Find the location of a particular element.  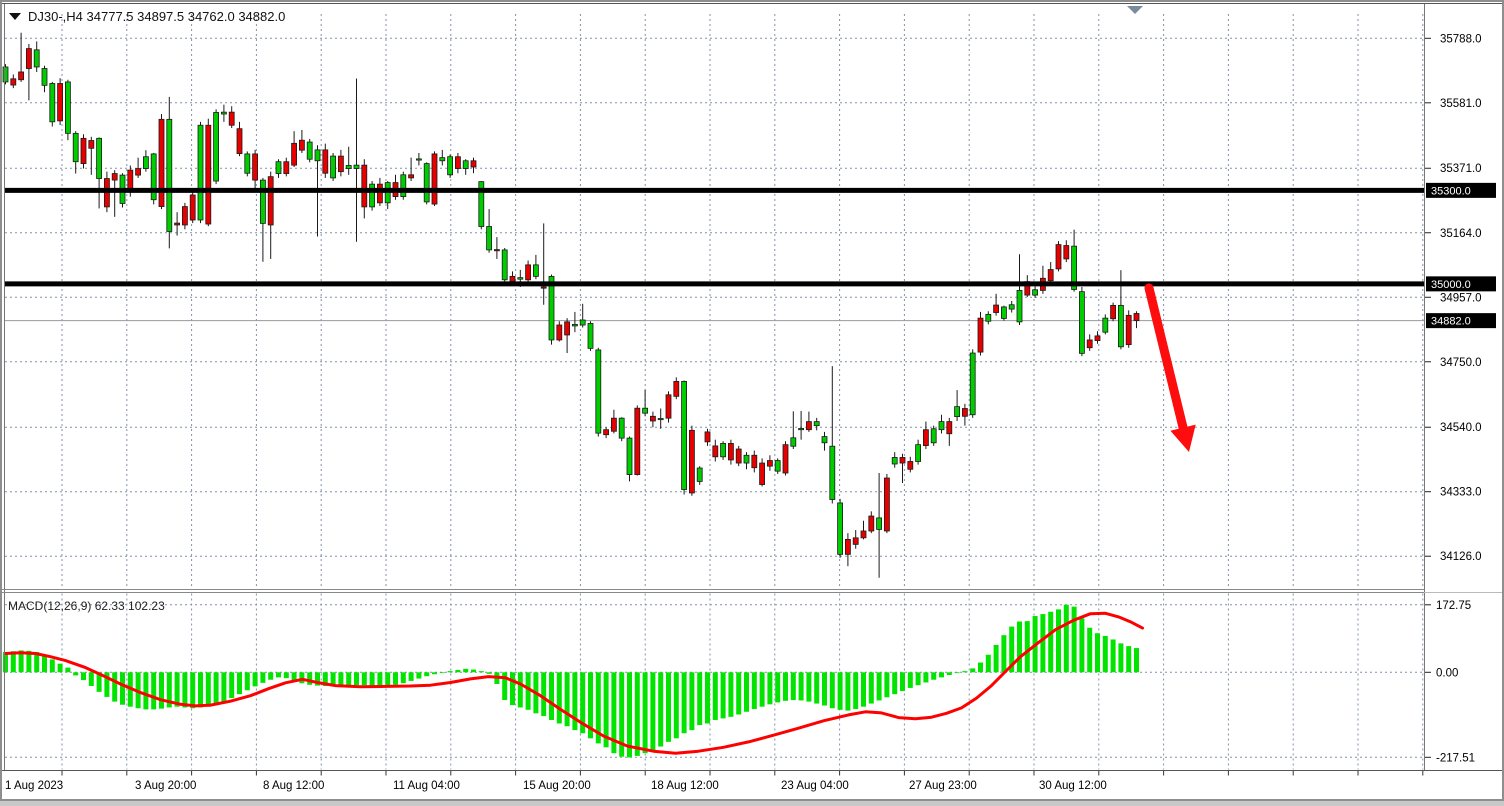

time-axis-label: 27 Aug 23:00 is located at coordinates (943, 786).